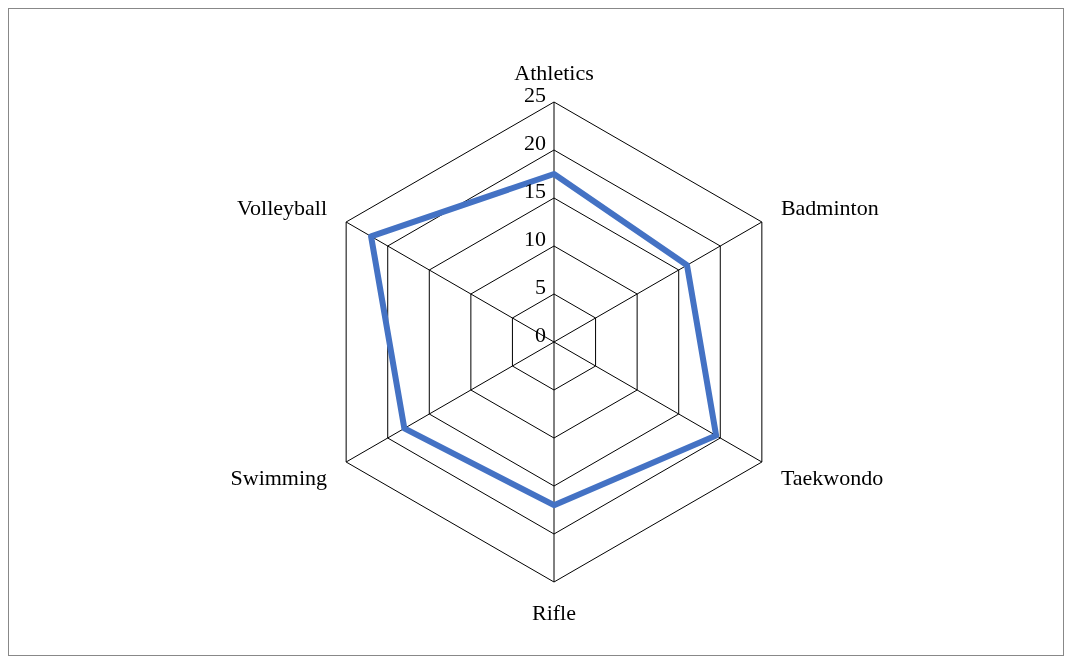 The width and height of the screenshot is (1072, 664). What do you see at coordinates (554, 72) in the screenshot?
I see `spoke-label: Athletics` at bounding box center [554, 72].